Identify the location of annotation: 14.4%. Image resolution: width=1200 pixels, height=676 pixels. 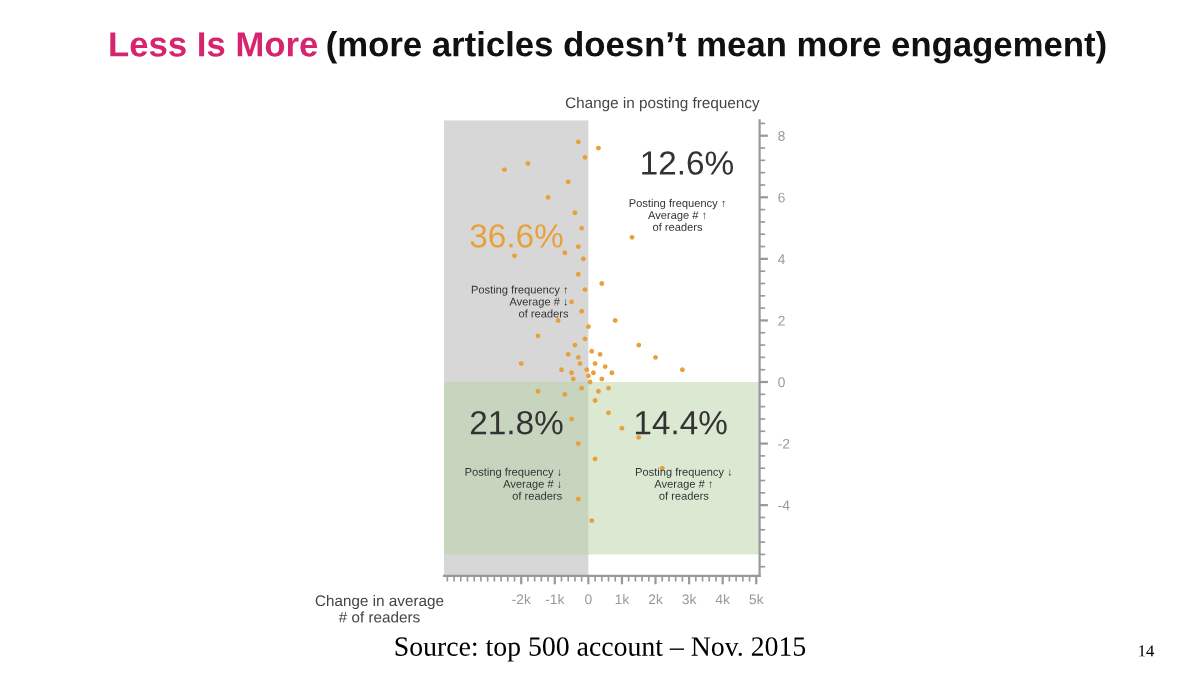
(681, 423).